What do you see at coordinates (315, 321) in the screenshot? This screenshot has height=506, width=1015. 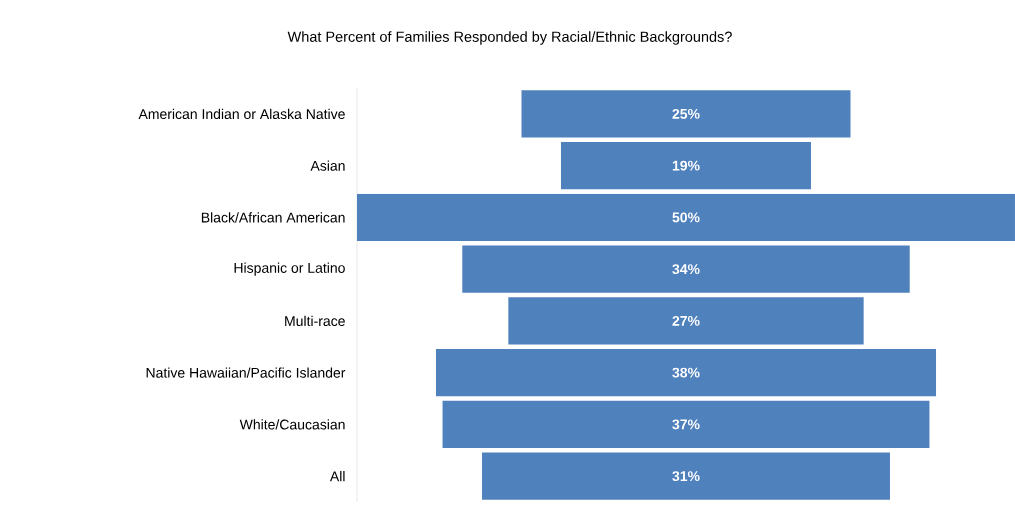 I see `category-label: Multi-race` at bounding box center [315, 321].